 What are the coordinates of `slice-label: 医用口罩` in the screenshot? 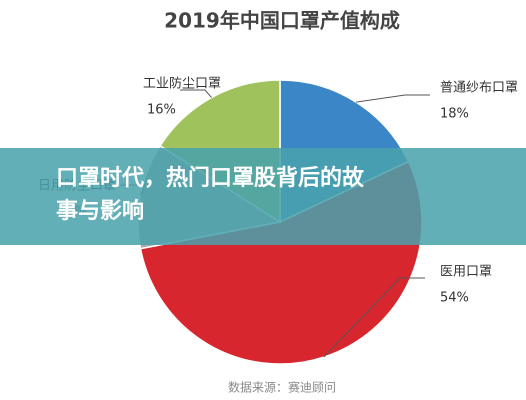 It's located at (466, 272).